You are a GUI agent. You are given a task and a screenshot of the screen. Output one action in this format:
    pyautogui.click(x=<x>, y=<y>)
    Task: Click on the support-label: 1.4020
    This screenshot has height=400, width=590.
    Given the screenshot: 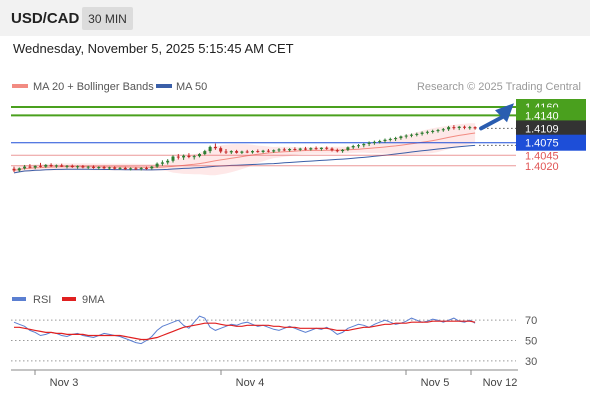 What is the action you would take?
    pyautogui.click(x=542, y=167)
    